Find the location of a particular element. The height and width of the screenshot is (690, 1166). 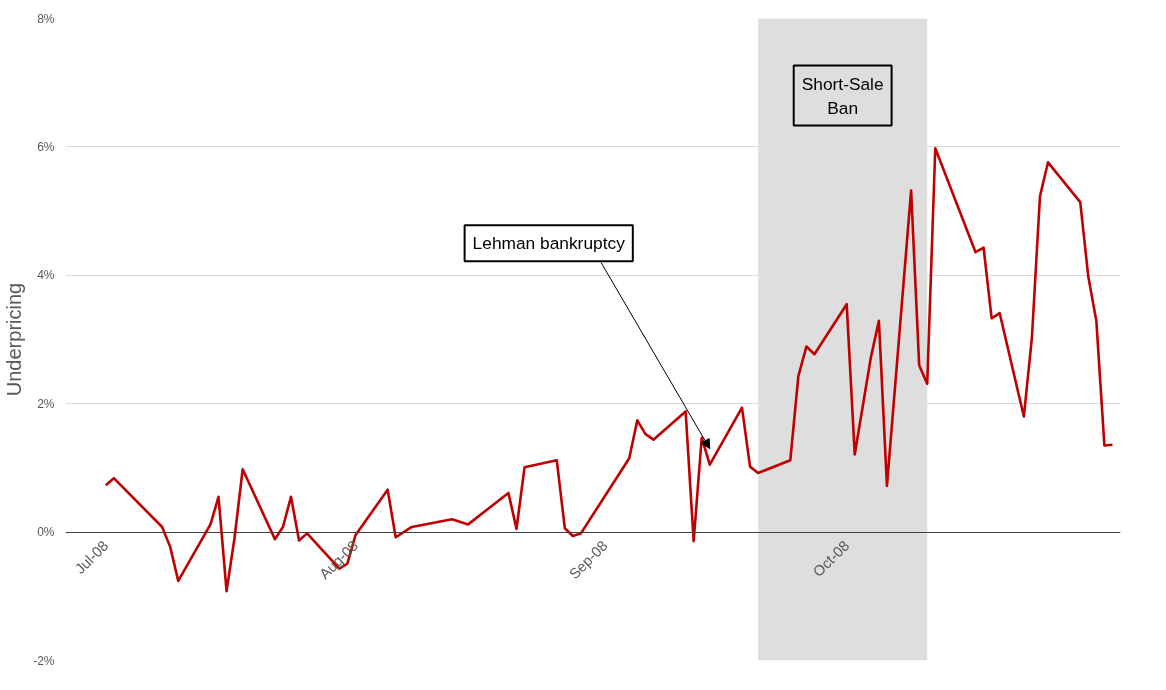

y-tick-label: 6% is located at coordinates (46, 146).